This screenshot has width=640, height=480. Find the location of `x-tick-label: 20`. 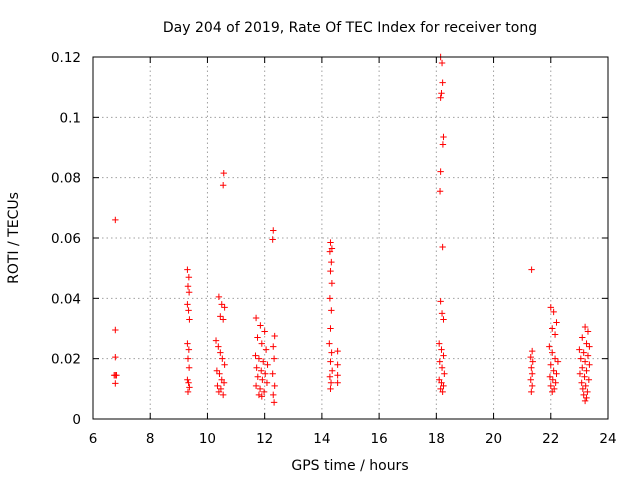

x-tick-label: 20 is located at coordinates (493, 439).